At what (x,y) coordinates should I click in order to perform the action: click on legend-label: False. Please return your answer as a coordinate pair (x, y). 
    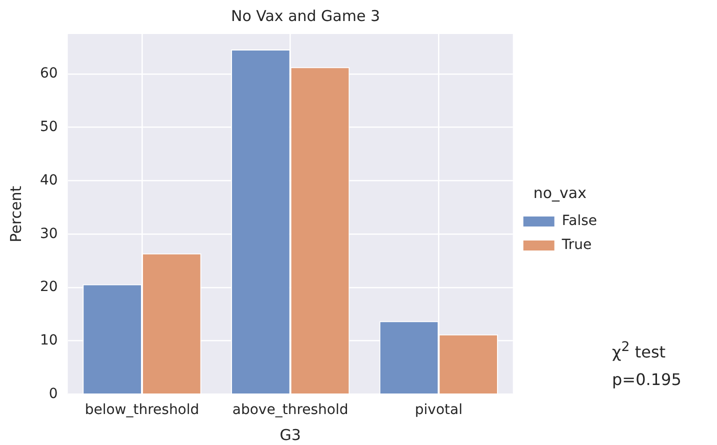
    Looking at the image, I should click on (580, 221).